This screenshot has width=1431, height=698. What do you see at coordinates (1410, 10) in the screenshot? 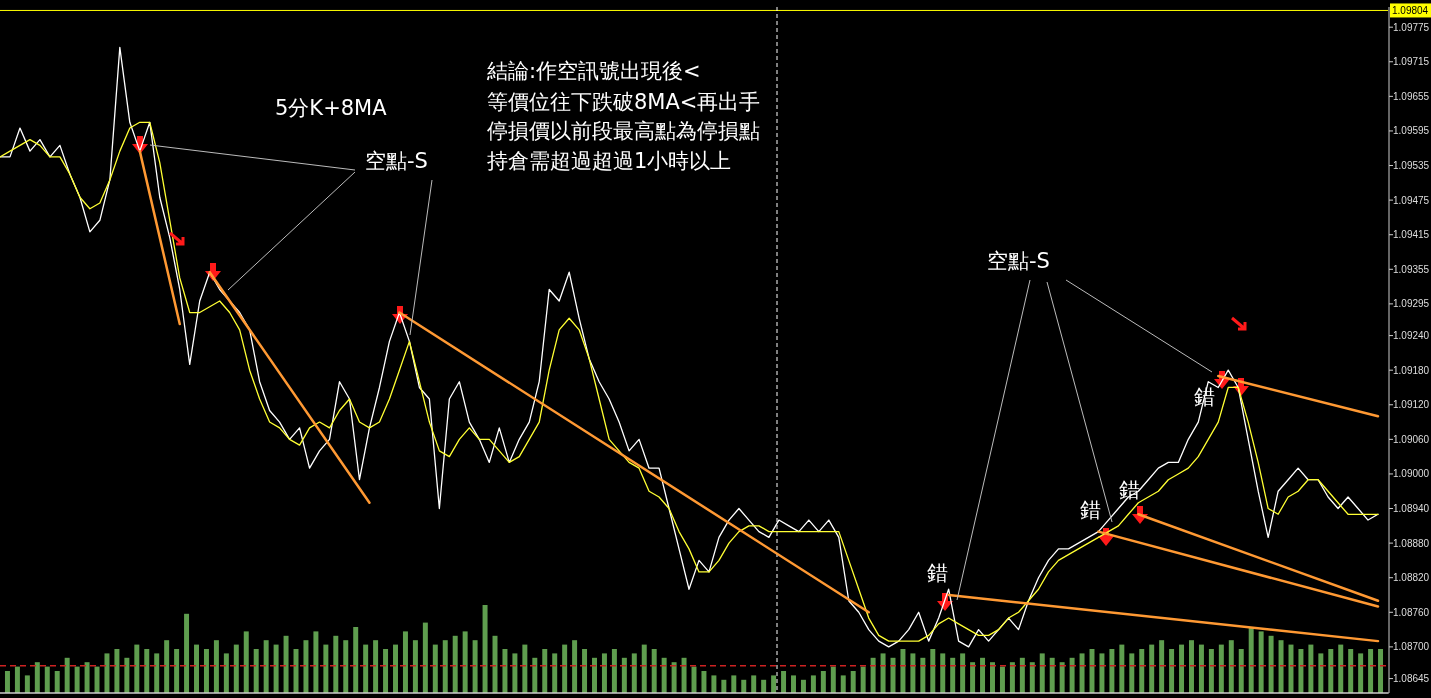
I see `ref-line-label: 1.09804` at bounding box center [1410, 10].